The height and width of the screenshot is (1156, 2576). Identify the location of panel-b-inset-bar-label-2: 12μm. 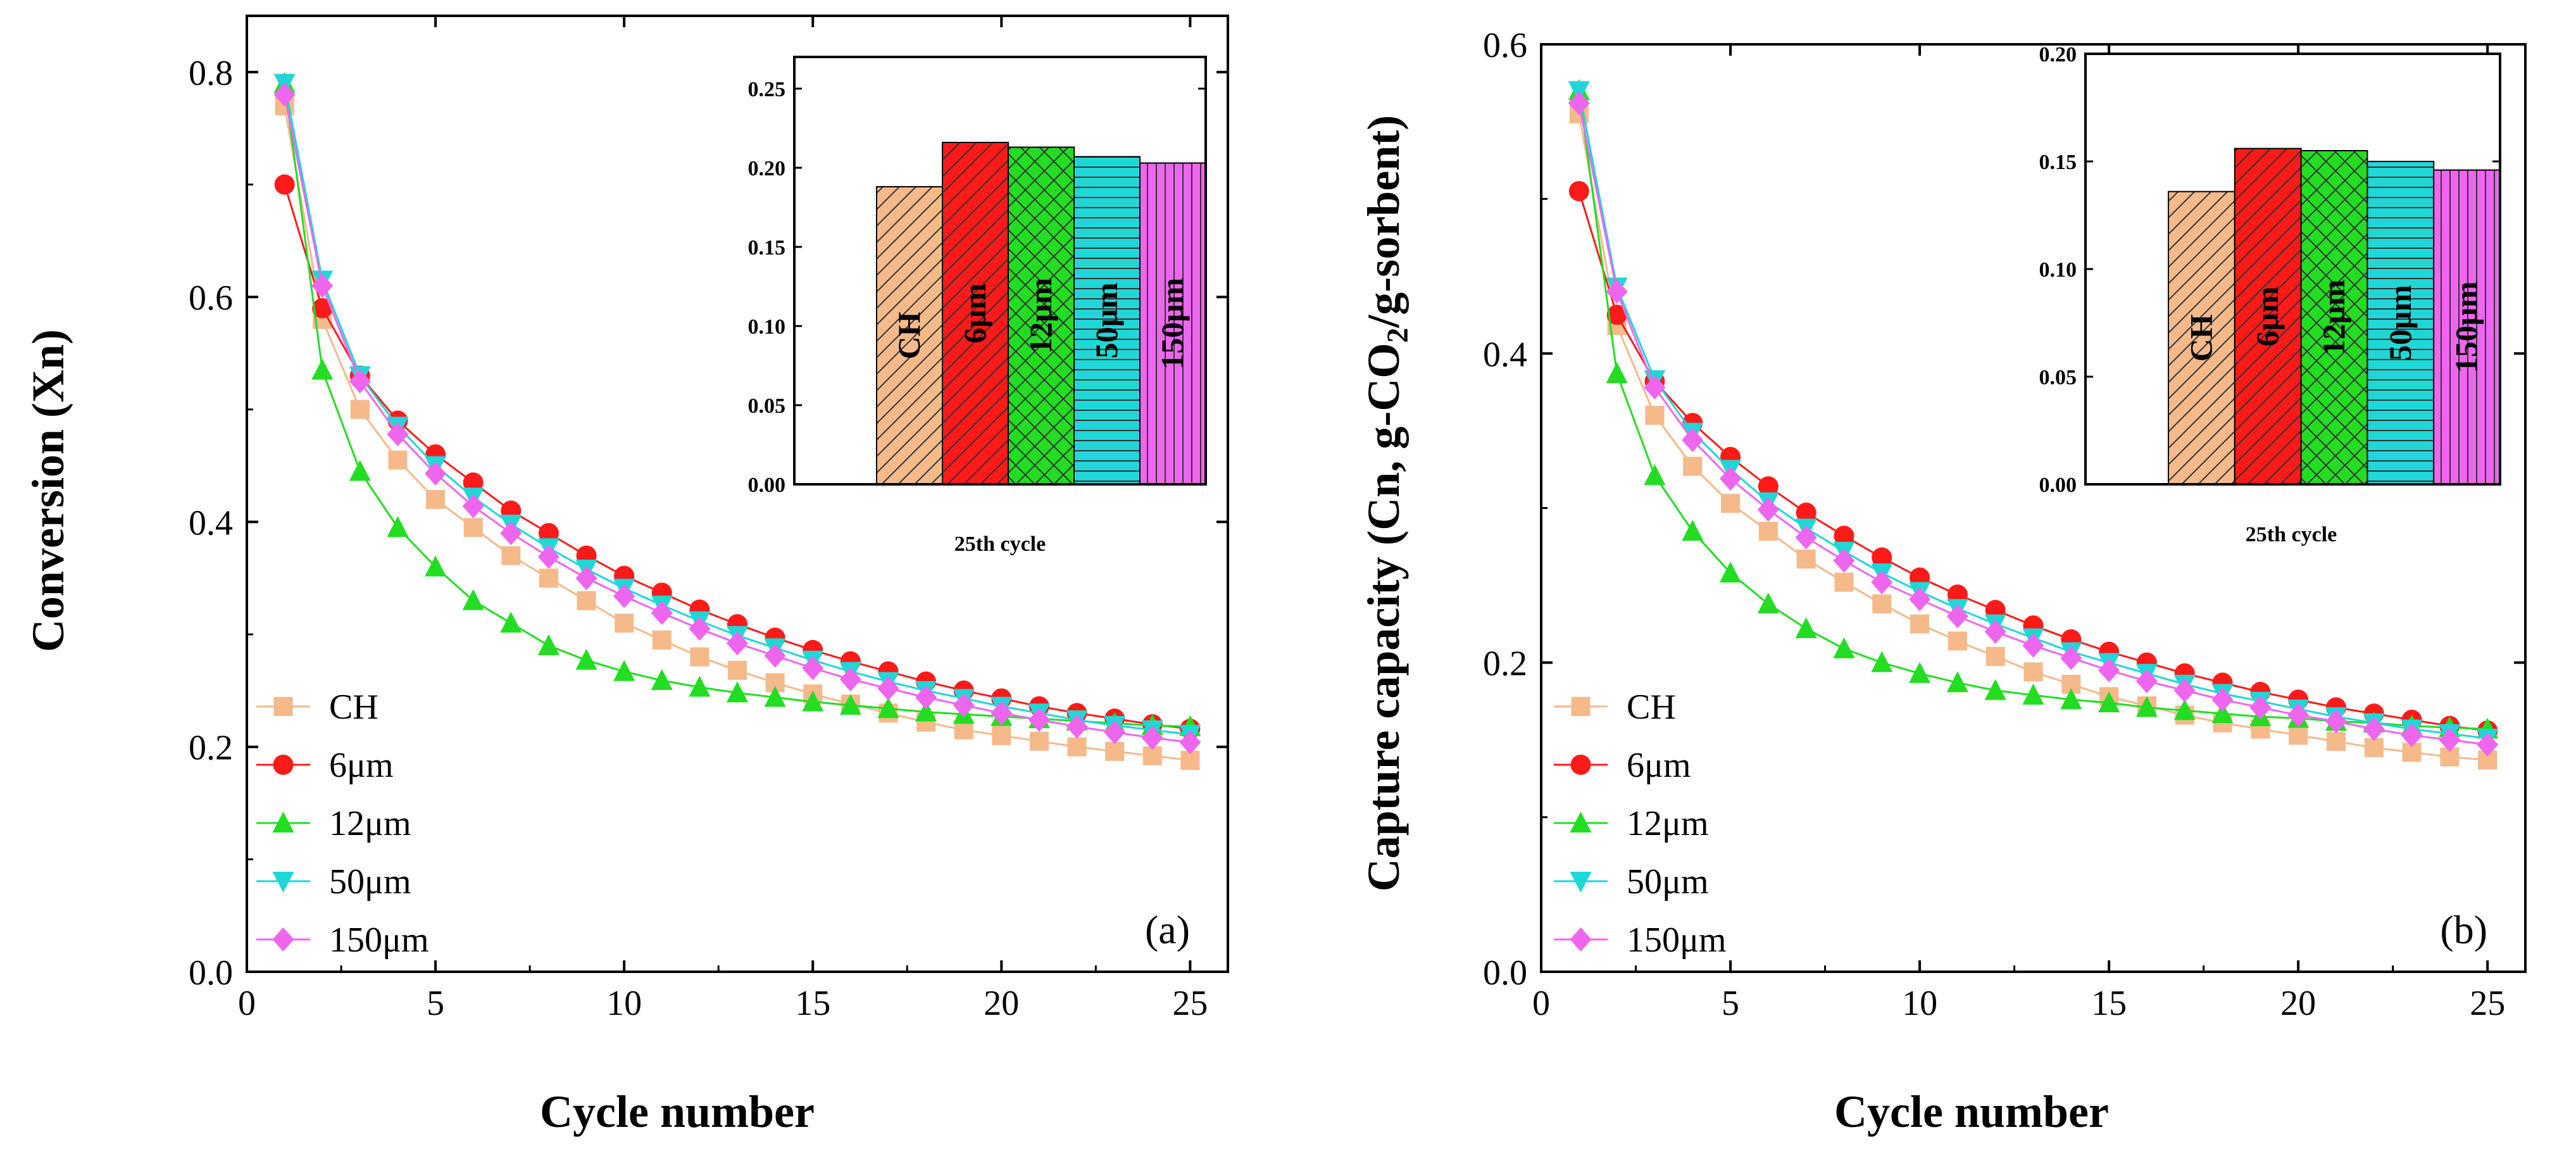
(2333, 318).